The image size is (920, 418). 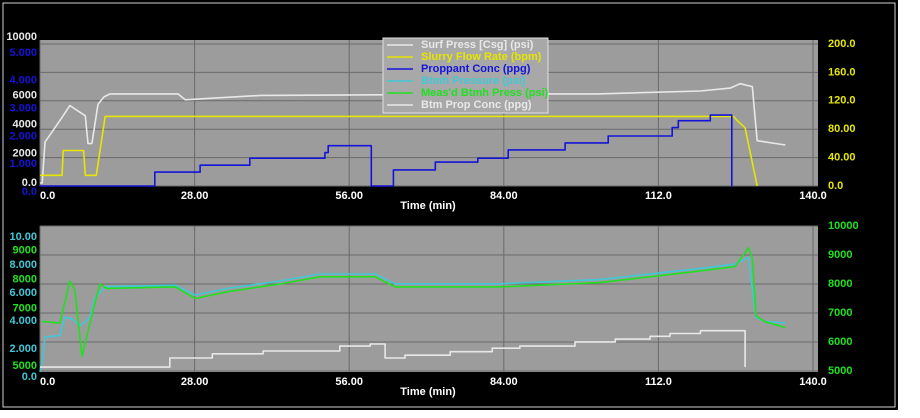 What do you see at coordinates (23, 237) in the screenshot?
I see `y-tick-label: 10.00` at bounding box center [23, 237].